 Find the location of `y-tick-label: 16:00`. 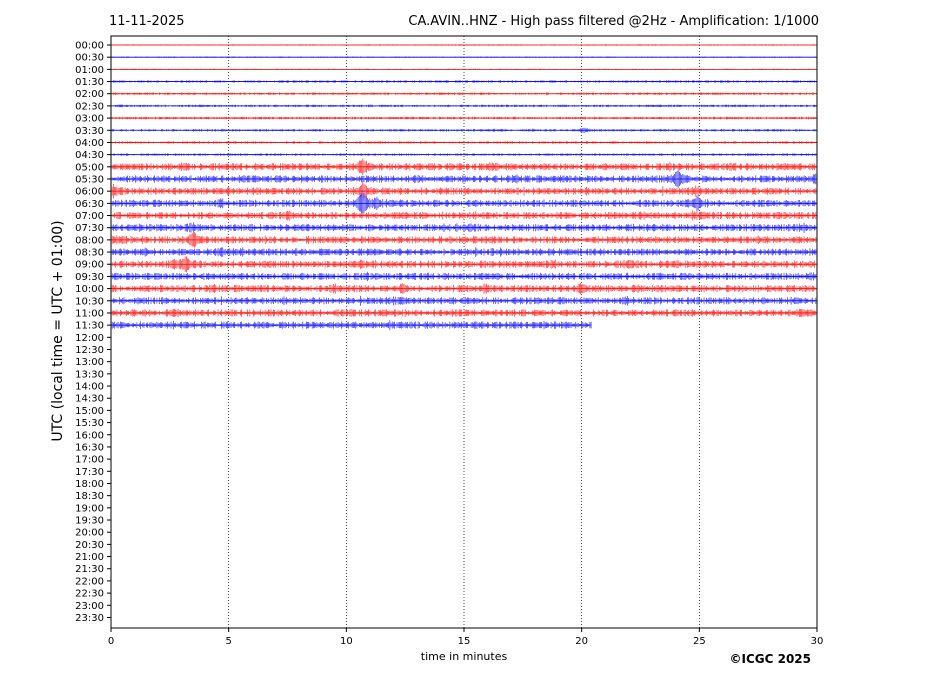

y-tick-label: 16:00 is located at coordinates (89, 435).